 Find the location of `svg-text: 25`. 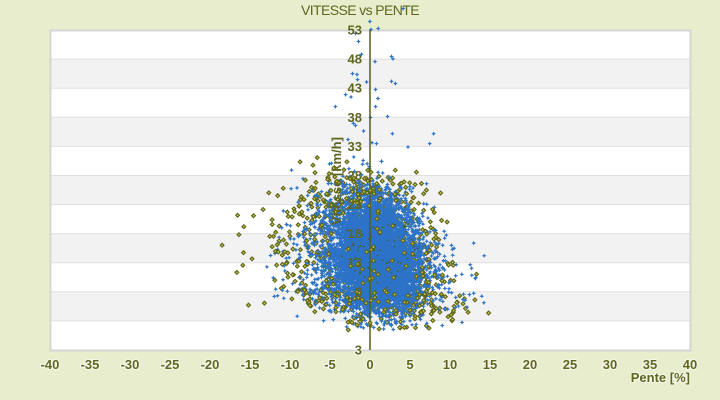

svg-text: 25 is located at coordinates (570, 364).